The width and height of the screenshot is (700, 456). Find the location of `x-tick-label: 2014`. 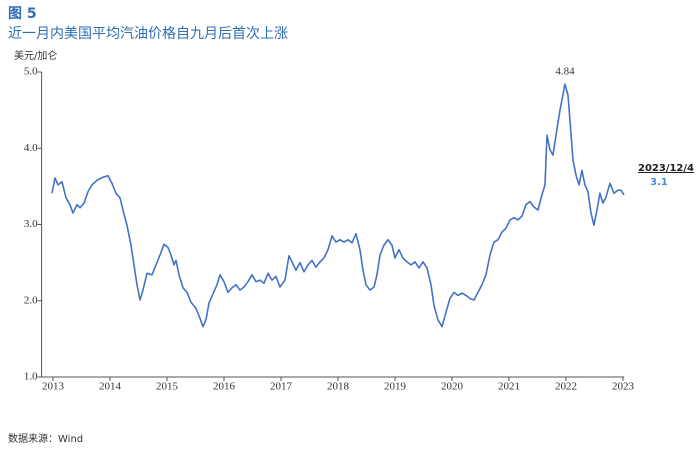

x-tick-label: 2014 is located at coordinates (110, 387).